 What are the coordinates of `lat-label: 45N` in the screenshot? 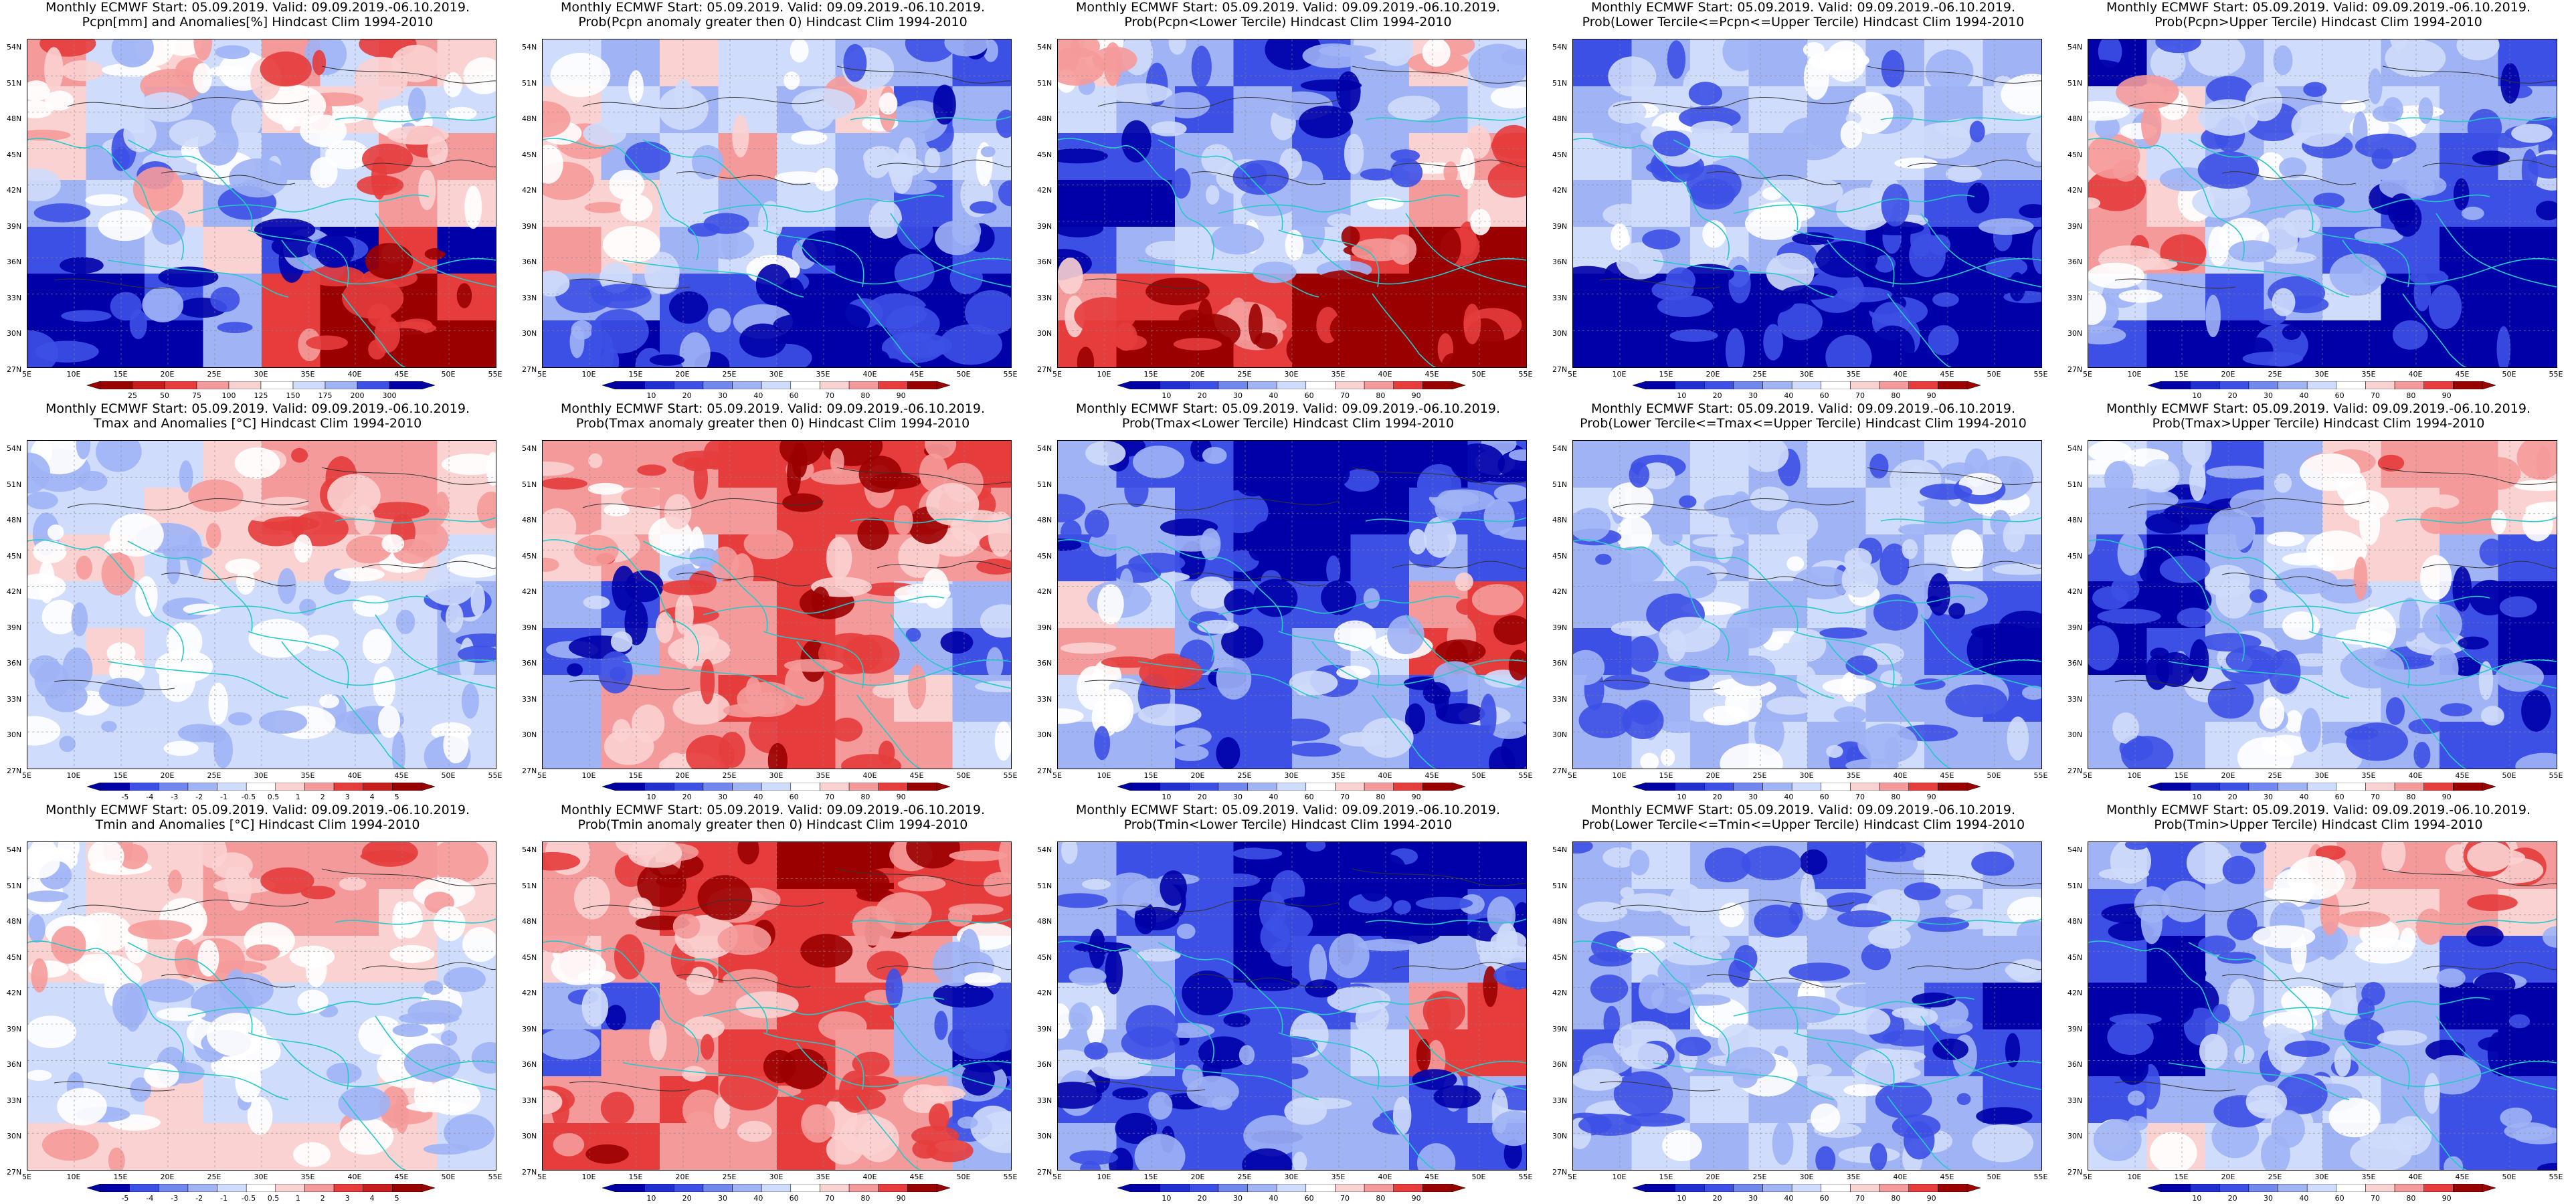 It's located at (529, 957).